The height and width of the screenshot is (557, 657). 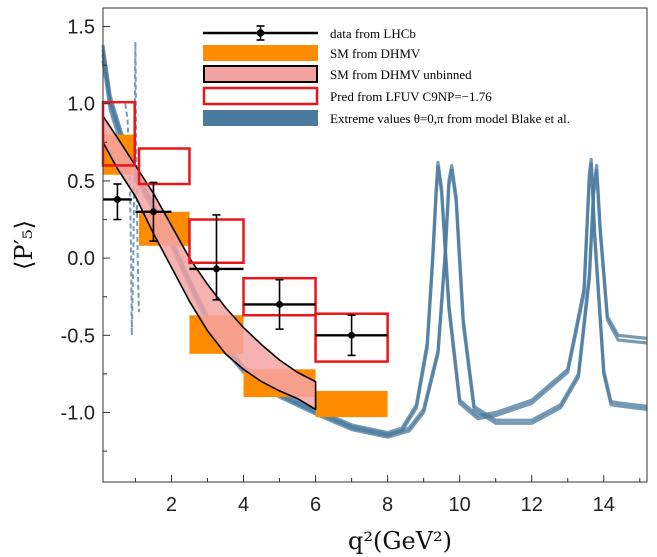 I want to click on legend-label: SM from DHMV, so click(x=375, y=53).